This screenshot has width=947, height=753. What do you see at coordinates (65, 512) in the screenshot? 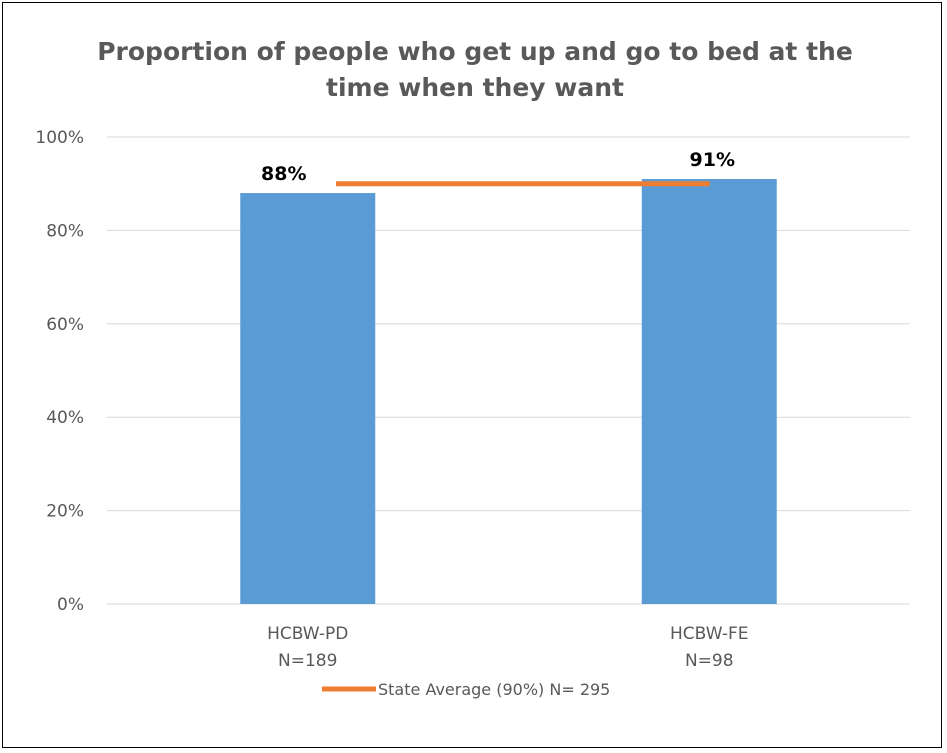
I see `y-tick-label: 20%` at bounding box center [65, 512].